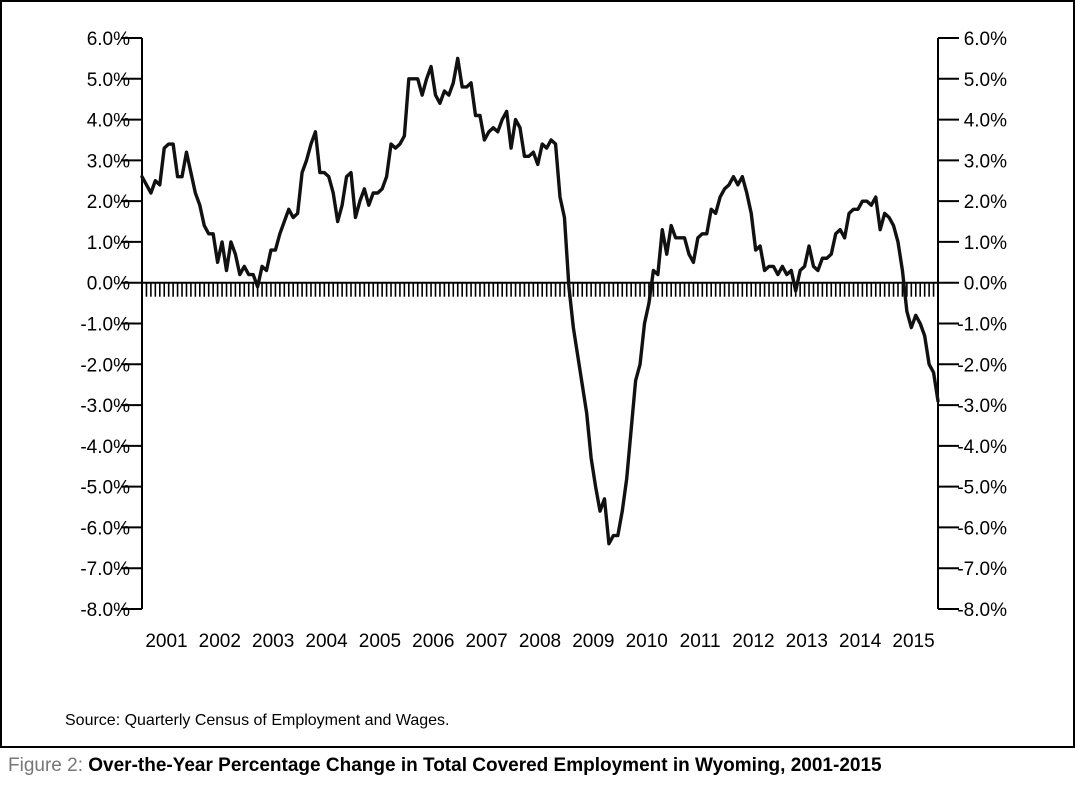 The width and height of the screenshot is (1075, 788). I want to click on y-tick-label-left: -3.0%, so click(105, 406).